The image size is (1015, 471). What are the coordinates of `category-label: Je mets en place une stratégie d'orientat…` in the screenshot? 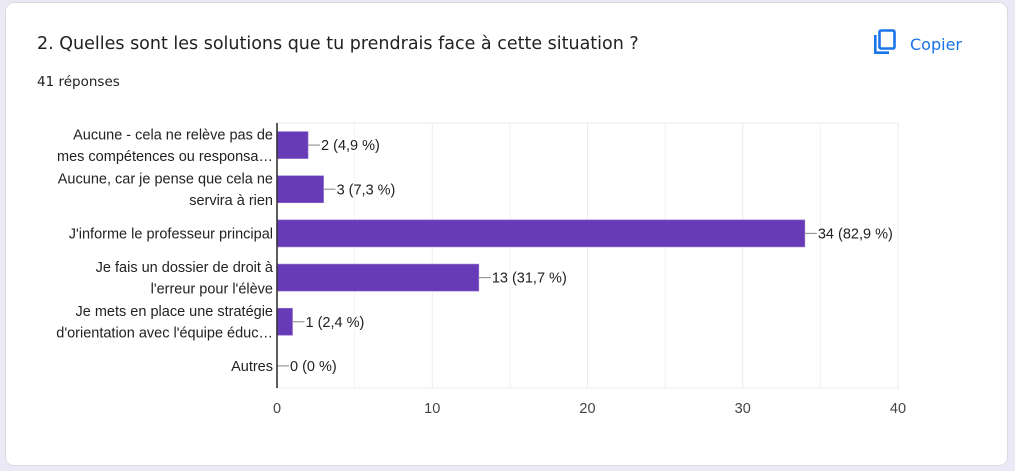 It's located at (164, 323).